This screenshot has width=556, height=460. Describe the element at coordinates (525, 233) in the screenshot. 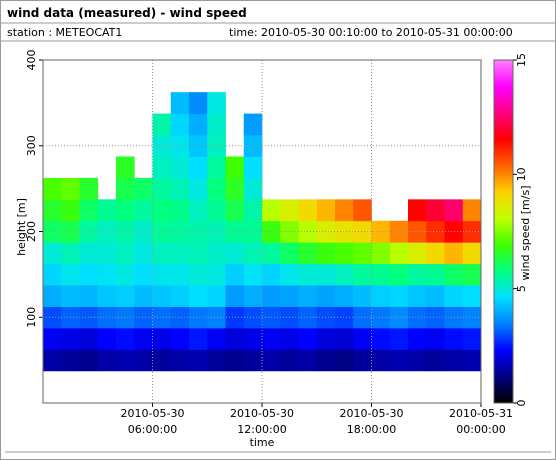

I see `colorbar-label: wind speed [m/s]` at that location.